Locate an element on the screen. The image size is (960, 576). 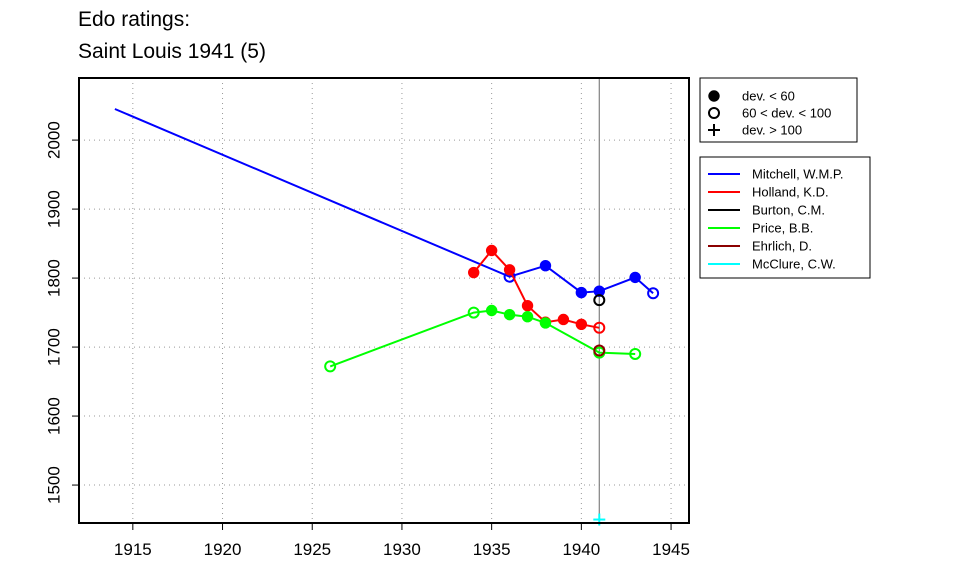
series-ehrlich-d is located at coordinates (599, 350).